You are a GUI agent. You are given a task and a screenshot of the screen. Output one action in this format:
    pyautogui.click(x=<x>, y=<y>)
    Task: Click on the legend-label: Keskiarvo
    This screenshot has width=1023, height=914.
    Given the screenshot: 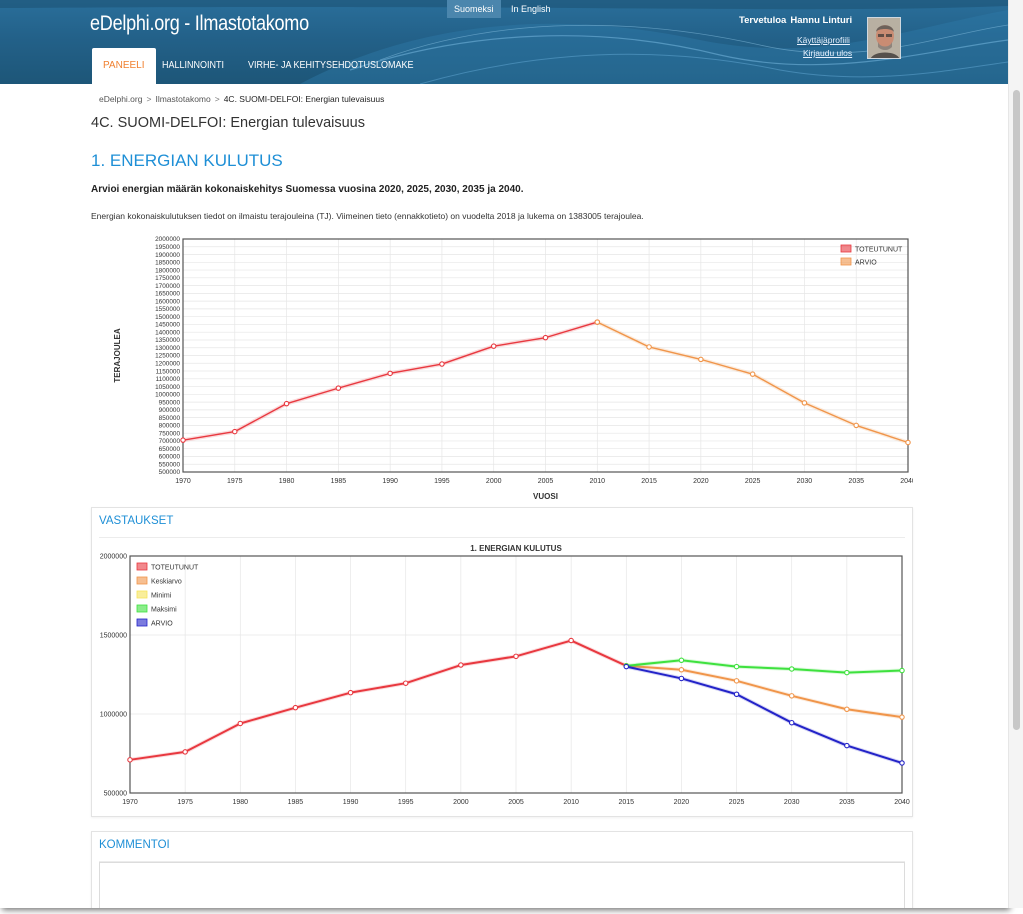 What is the action you would take?
    pyautogui.click(x=166, y=582)
    